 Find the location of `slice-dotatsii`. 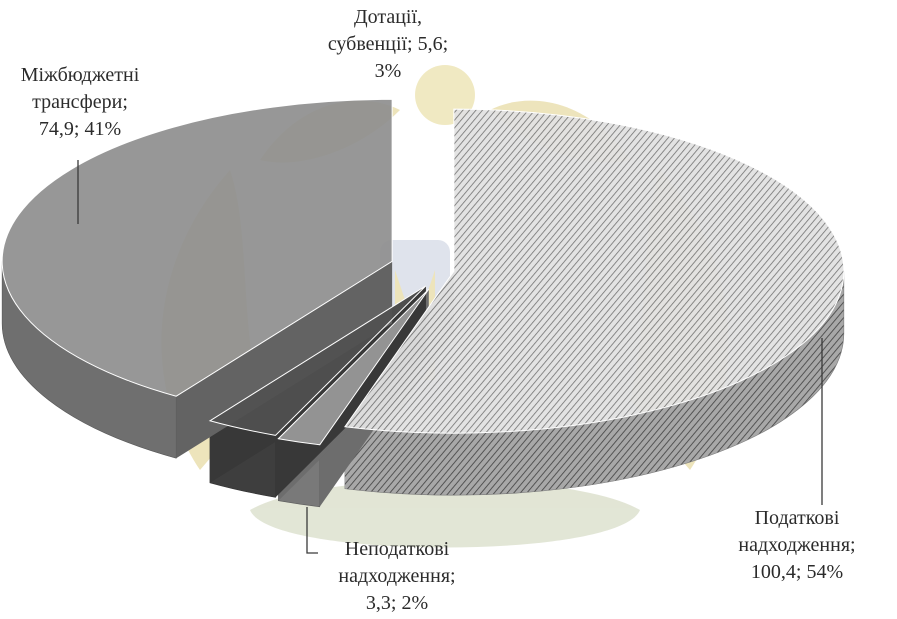

slice-dotatsii is located at coordinates (317, 360).